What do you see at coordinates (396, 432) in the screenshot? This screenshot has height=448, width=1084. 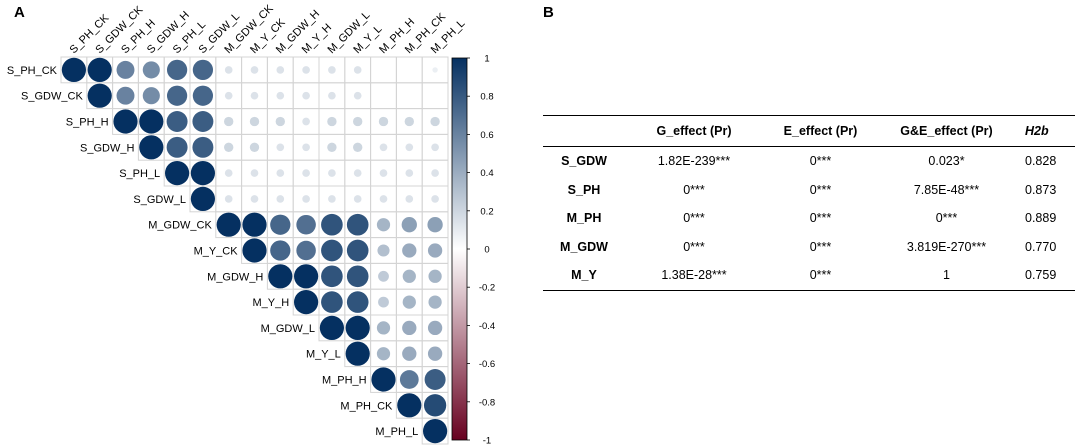 I see `row-label: M_PH_L` at bounding box center [396, 432].